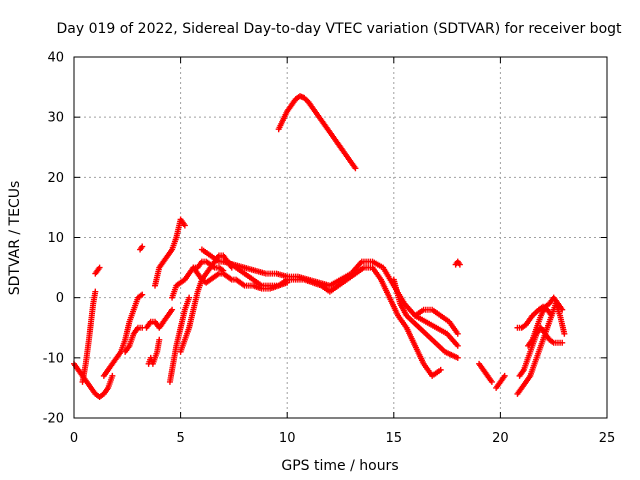  Describe the element at coordinates (53, 358) in the screenshot. I see `y-tick-label: -10` at that location.